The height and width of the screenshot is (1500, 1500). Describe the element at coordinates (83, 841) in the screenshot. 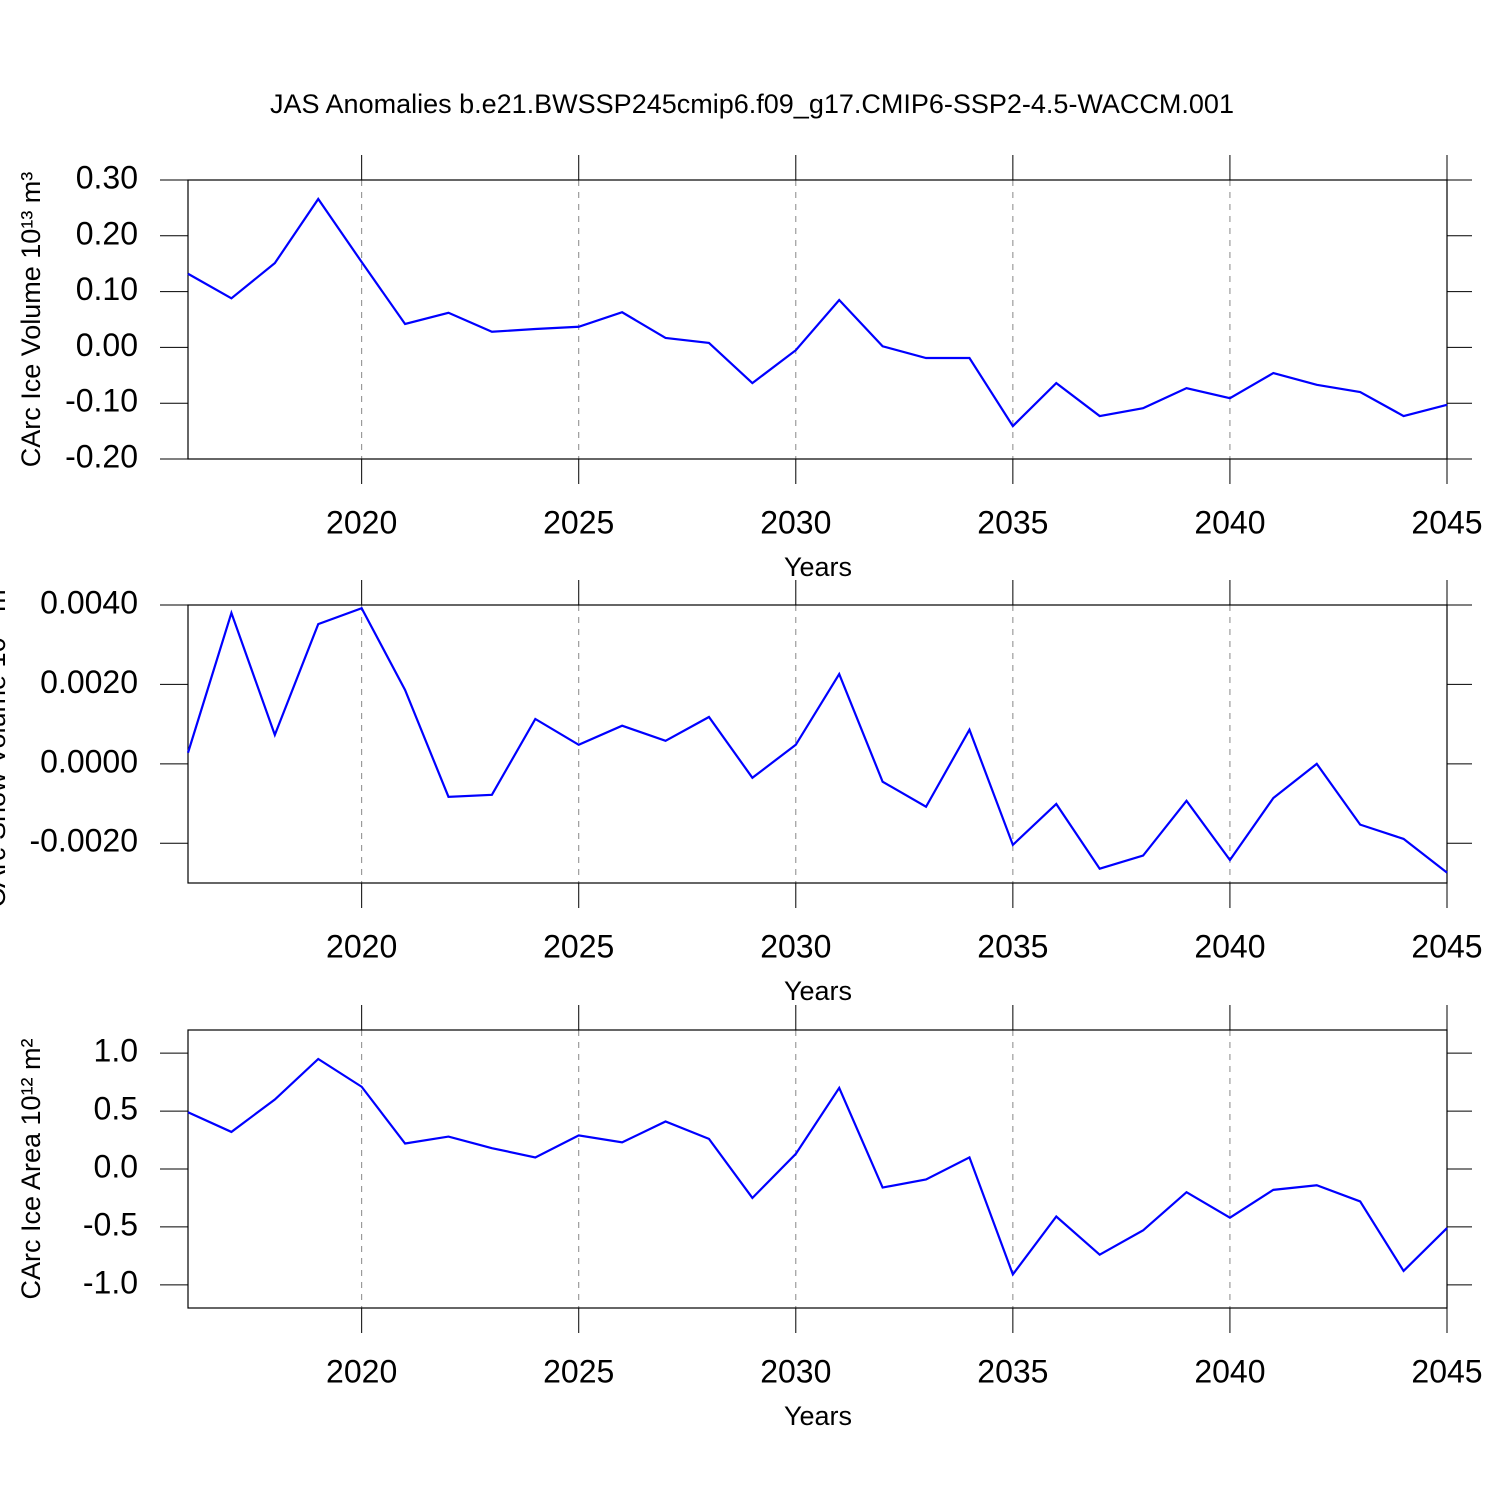

I see `y-tick-label: -0.0020` at that location.